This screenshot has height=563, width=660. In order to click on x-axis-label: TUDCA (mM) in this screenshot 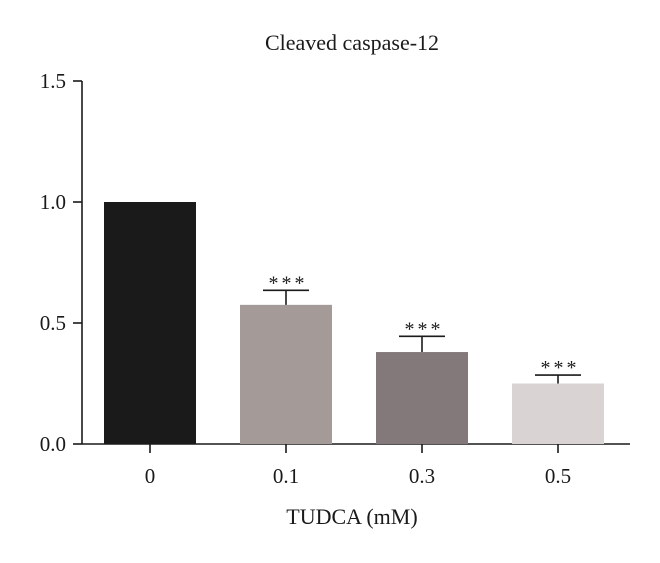, I will do `click(351, 516)`.